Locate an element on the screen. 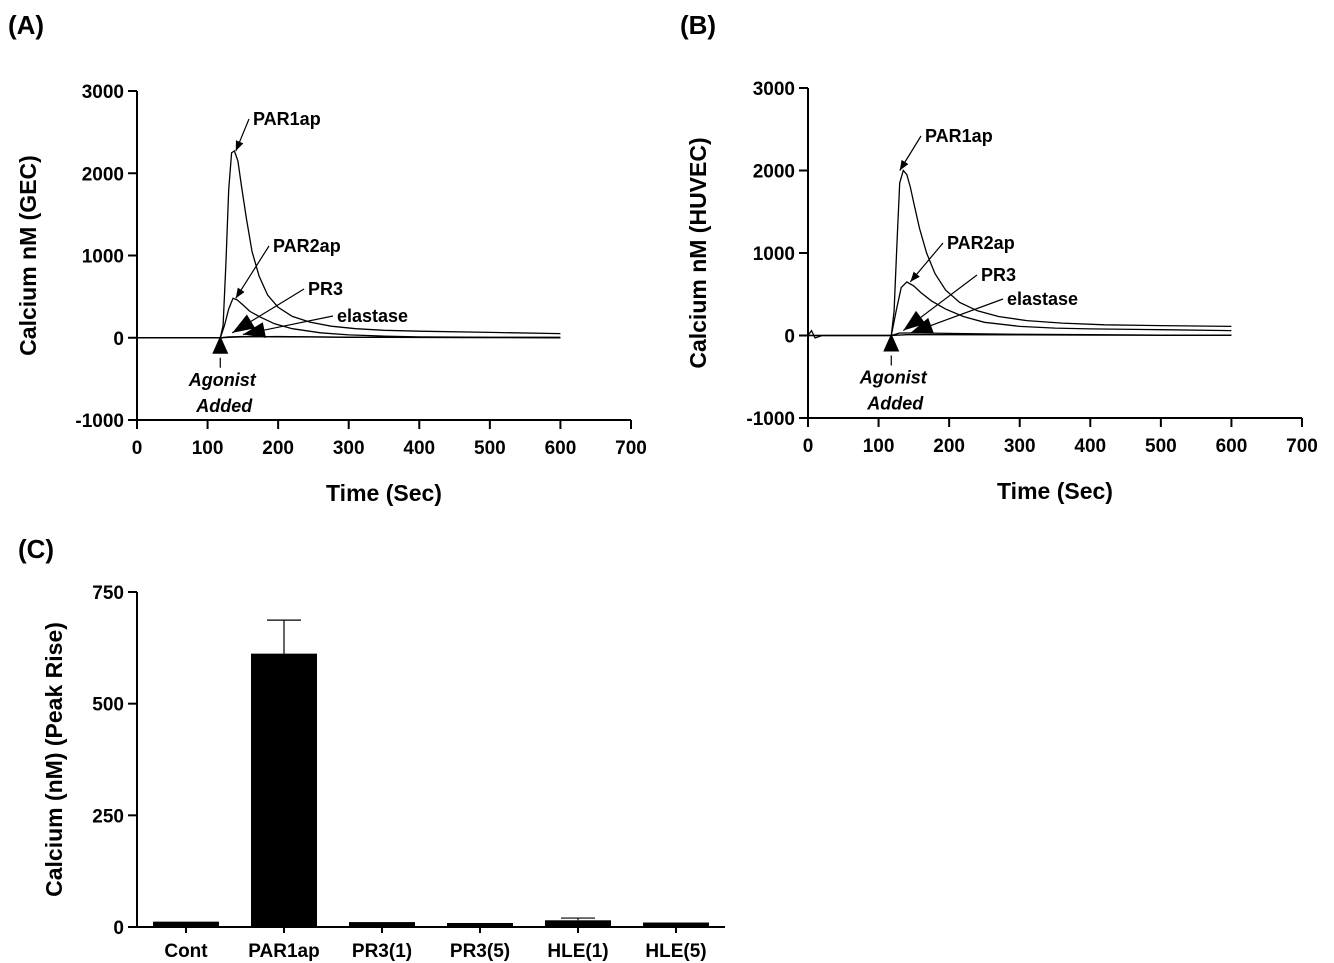  bar-pr35 is located at coordinates (480, 924).